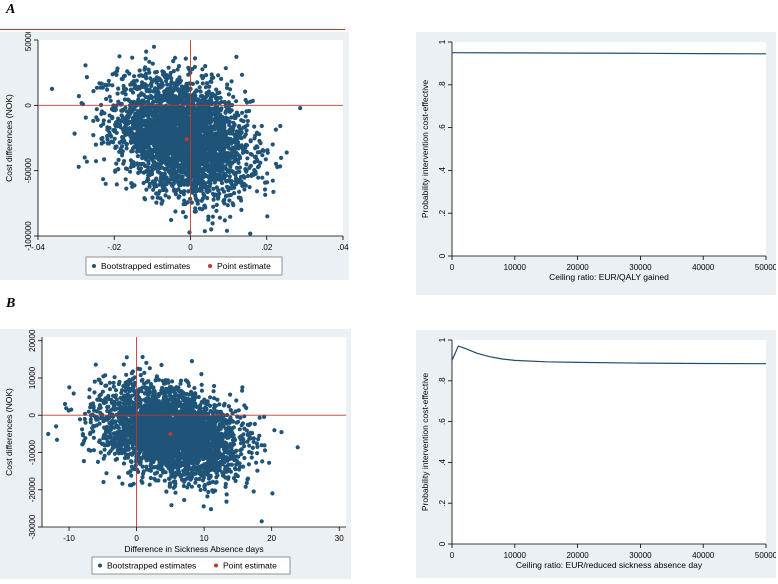 Image resolution: width=778 pixels, height=584 pixels. Describe the element at coordinates (187, 139) in the screenshot. I see `point-estimate-marker` at that location.